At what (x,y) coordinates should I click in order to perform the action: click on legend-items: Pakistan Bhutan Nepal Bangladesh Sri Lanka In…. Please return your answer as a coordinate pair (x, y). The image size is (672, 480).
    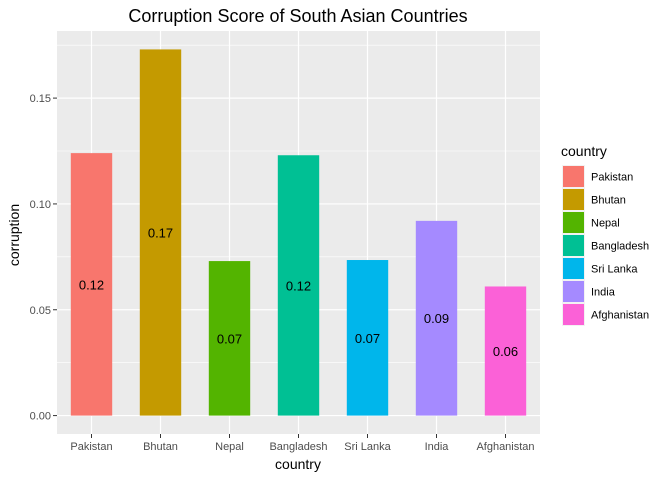
    Looking at the image, I should click on (605, 245).